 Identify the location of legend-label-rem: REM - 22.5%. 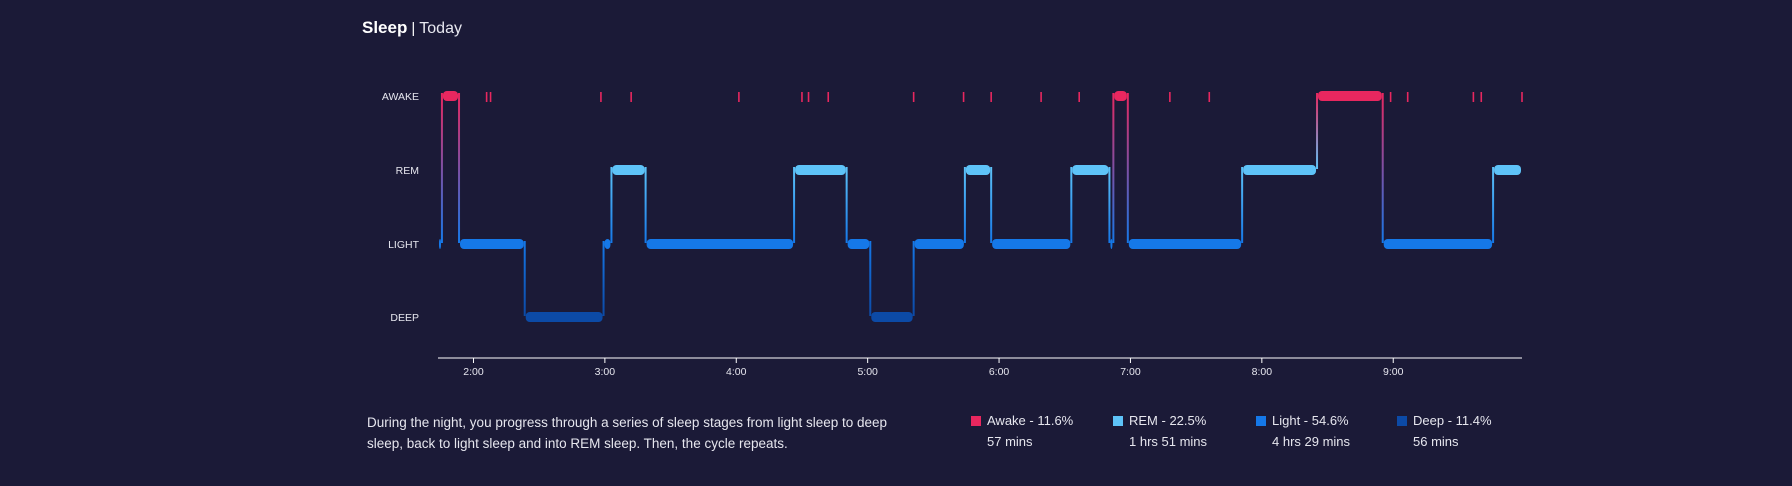
(1168, 420).